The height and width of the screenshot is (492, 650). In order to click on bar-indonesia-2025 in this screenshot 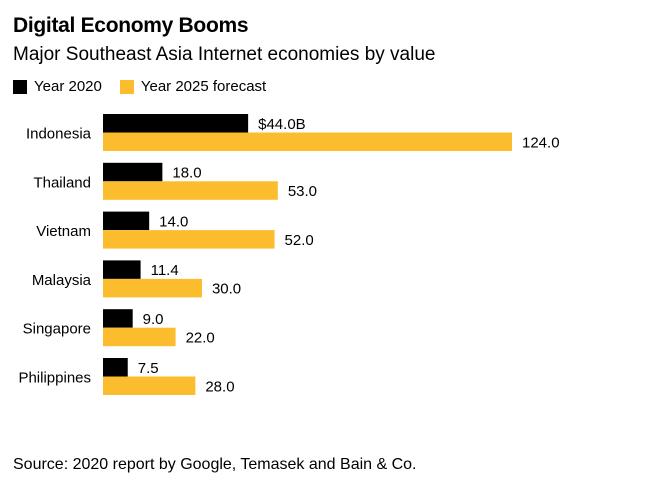, I will do `click(307, 141)`.